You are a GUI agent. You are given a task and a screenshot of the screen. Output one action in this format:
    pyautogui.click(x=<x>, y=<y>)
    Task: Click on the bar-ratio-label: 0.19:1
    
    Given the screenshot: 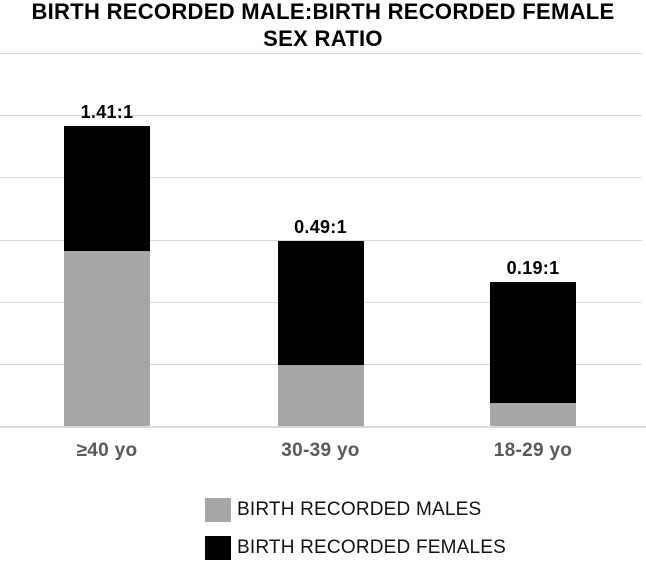 What is the action you would take?
    pyautogui.click(x=533, y=267)
    